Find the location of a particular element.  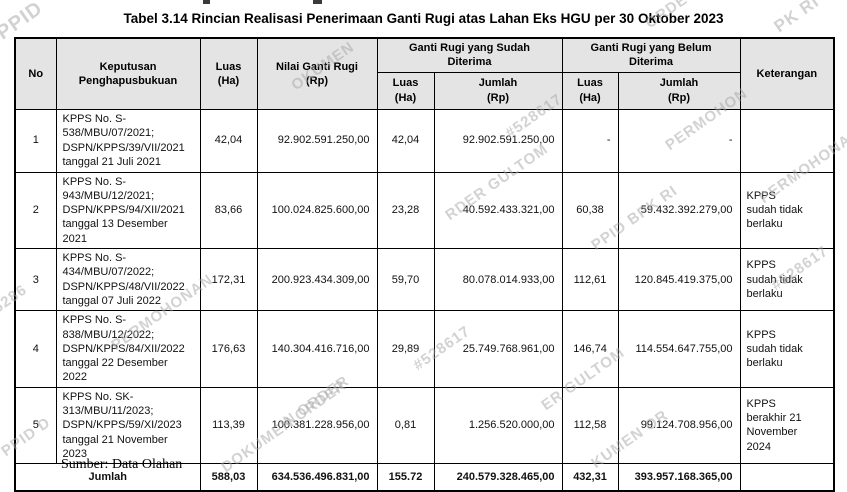

total-keterangan is located at coordinates (787, 477).